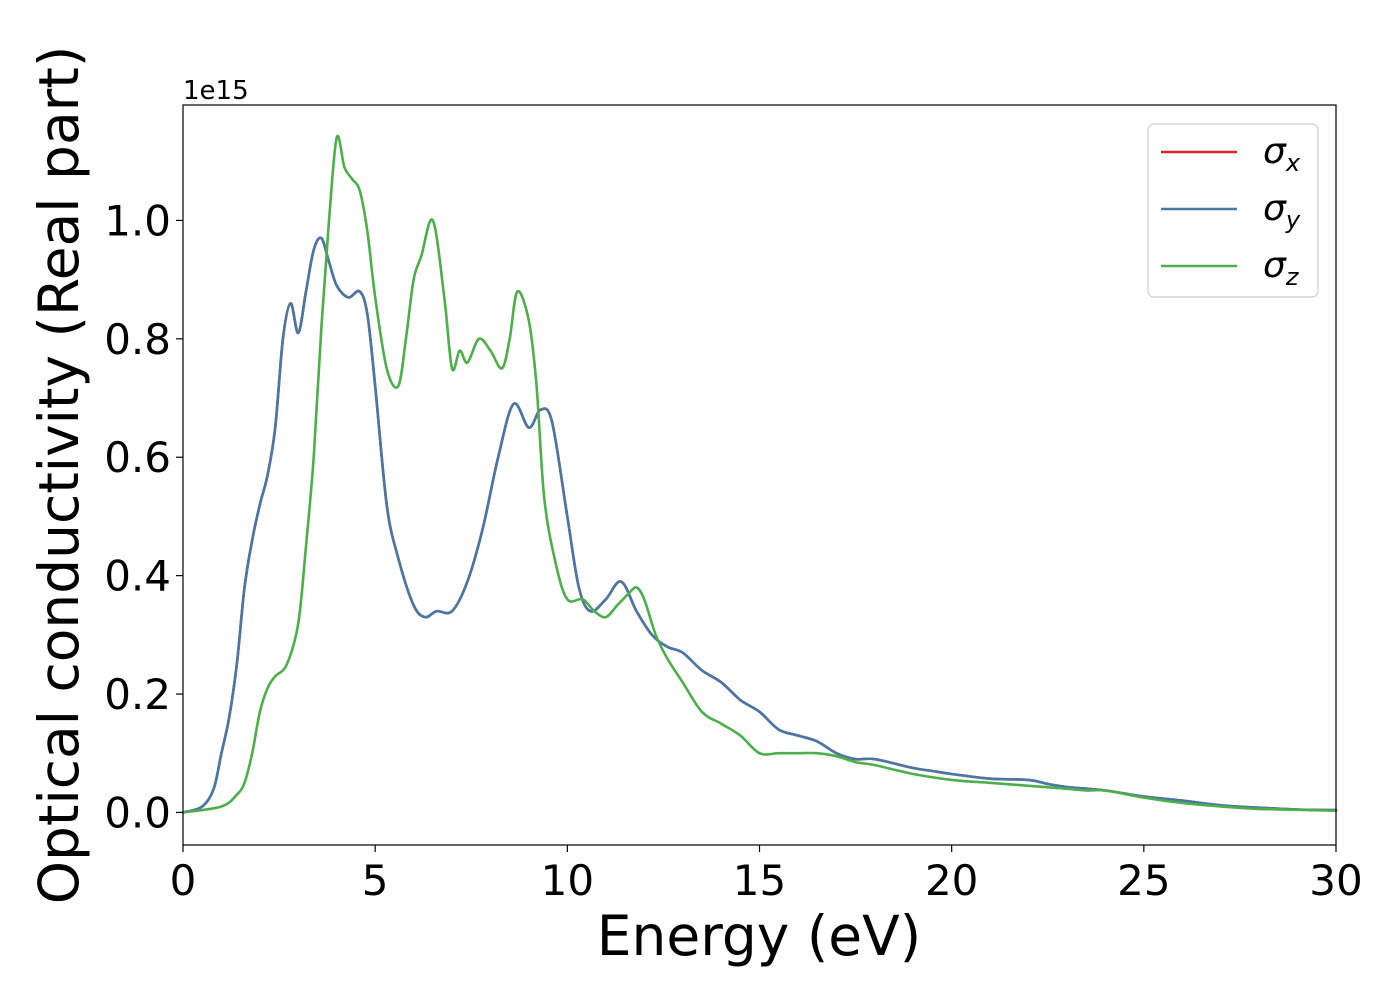  Describe the element at coordinates (137, 576) in the screenshot. I see `y-tick-label: 0.4` at that location.